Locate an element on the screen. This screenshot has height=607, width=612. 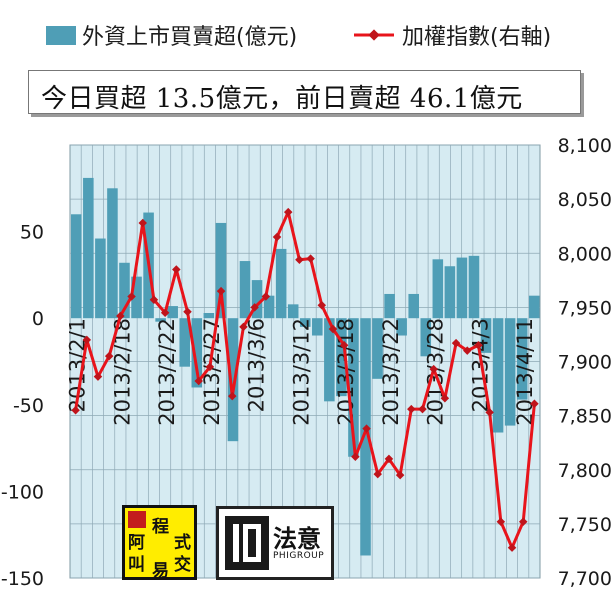
right-tick-label: 7,750 is located at coordinates (585, 525).